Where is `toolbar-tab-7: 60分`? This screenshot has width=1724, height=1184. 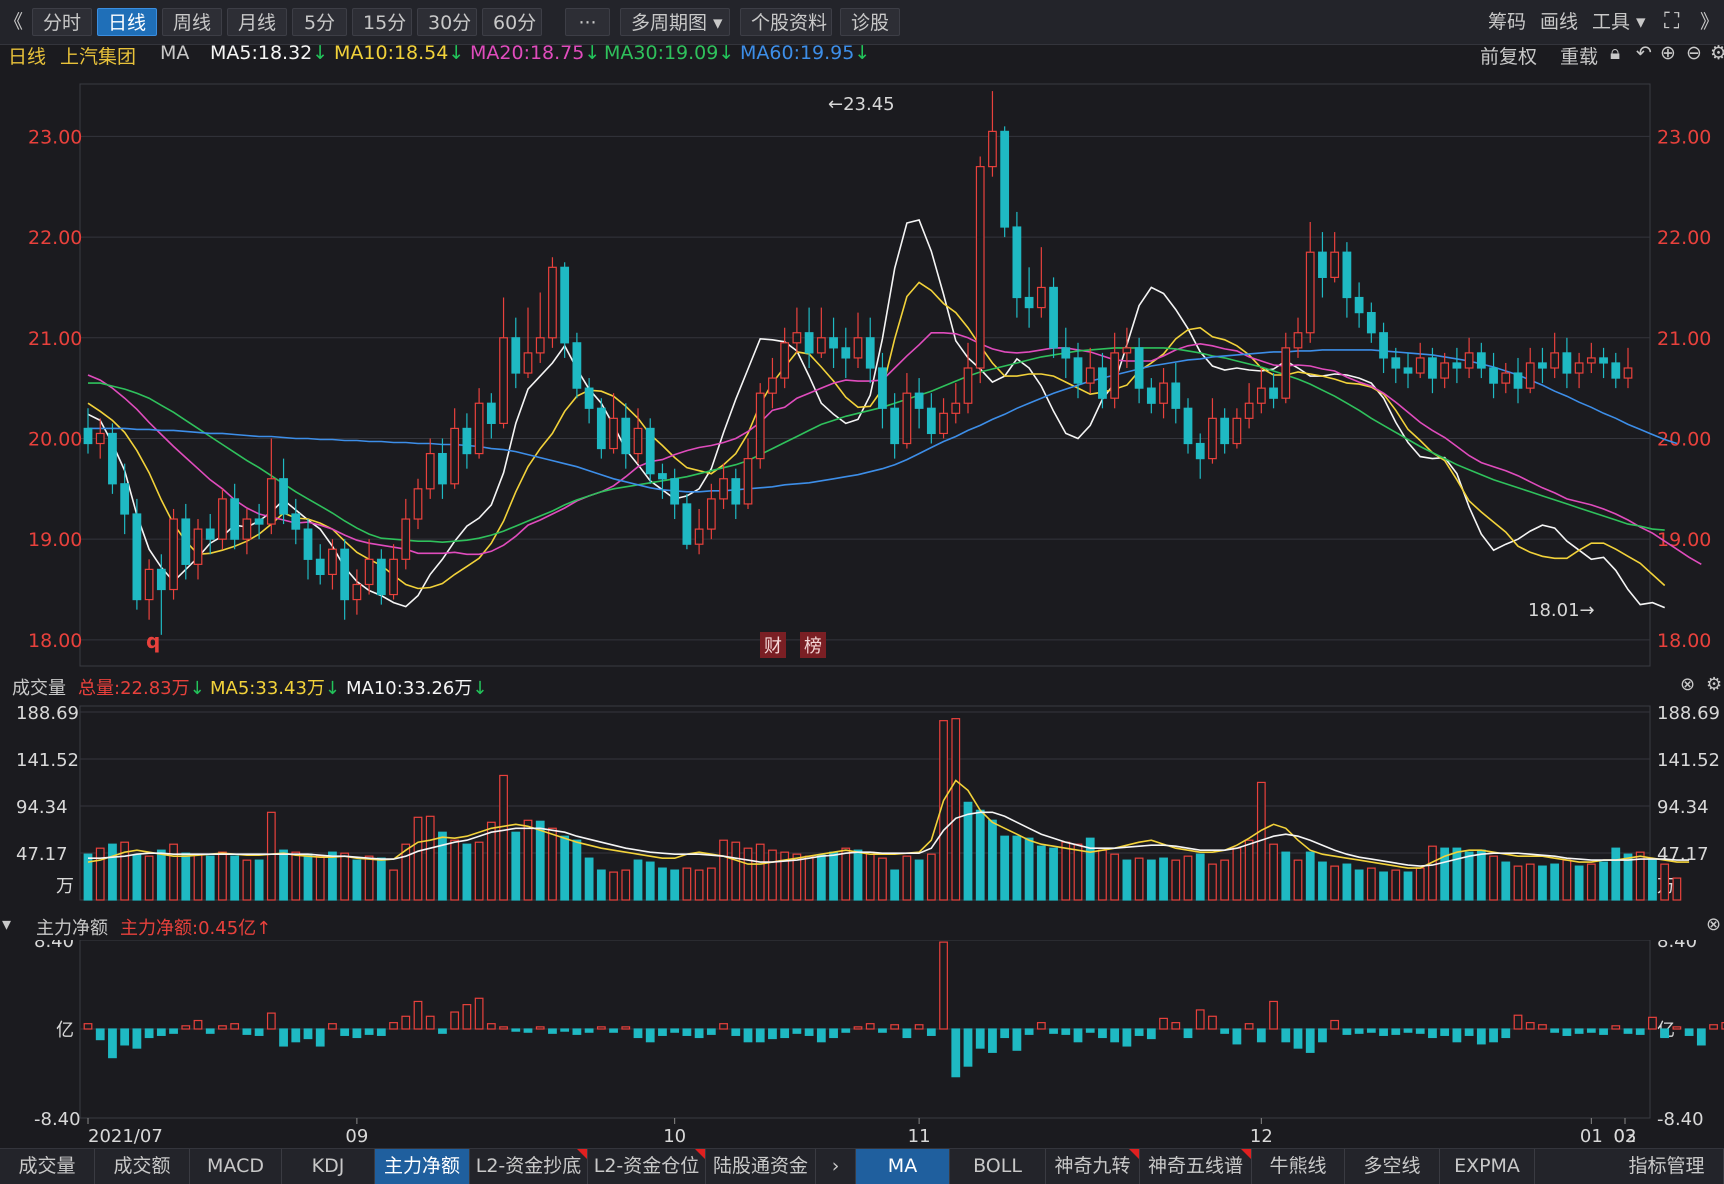
toolbar-tab-7: 60分 is located at coordinates (512, 22).